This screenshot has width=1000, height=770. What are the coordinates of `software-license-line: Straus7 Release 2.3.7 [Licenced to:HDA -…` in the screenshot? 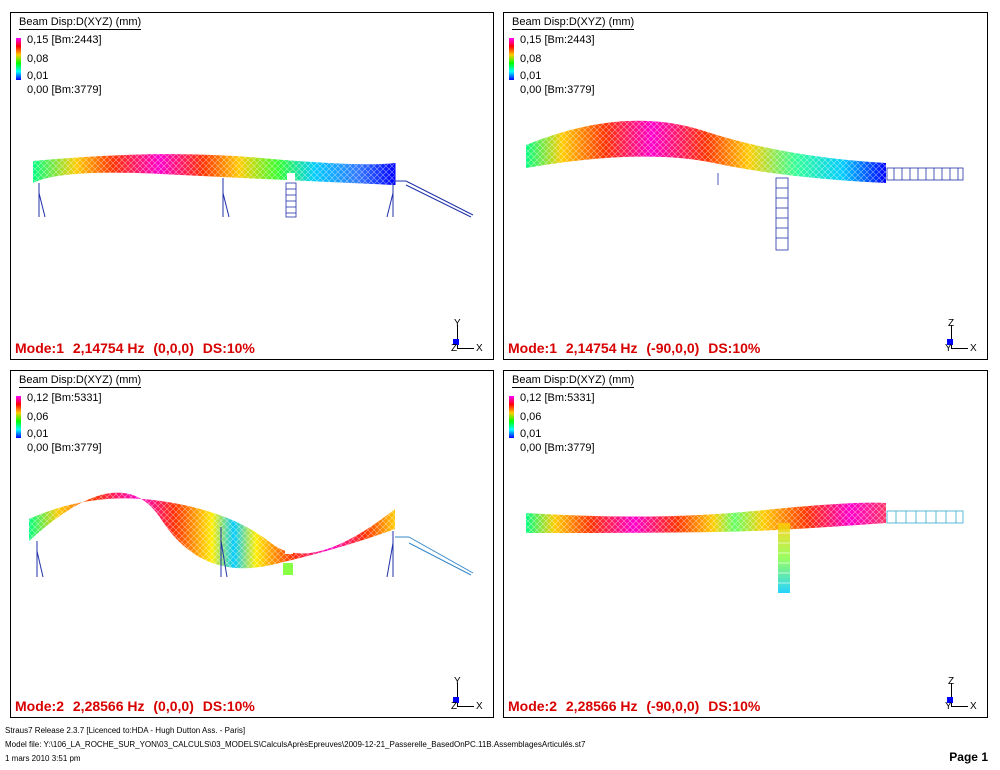 It's located at (125, 730).